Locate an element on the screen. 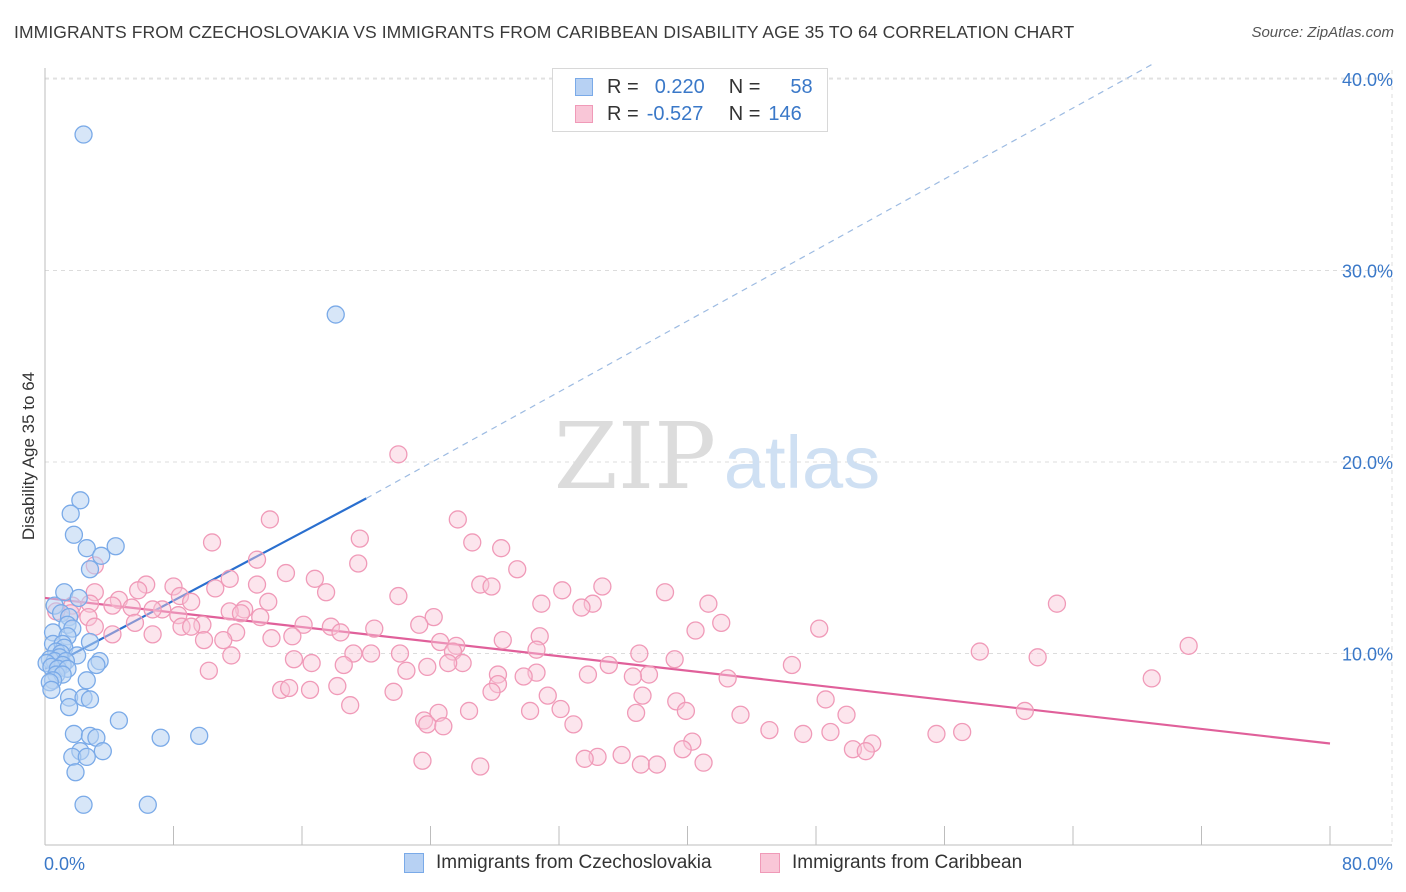  y-axis-label: Disability Age 35 to 64 is located at coordinates (28, 456).